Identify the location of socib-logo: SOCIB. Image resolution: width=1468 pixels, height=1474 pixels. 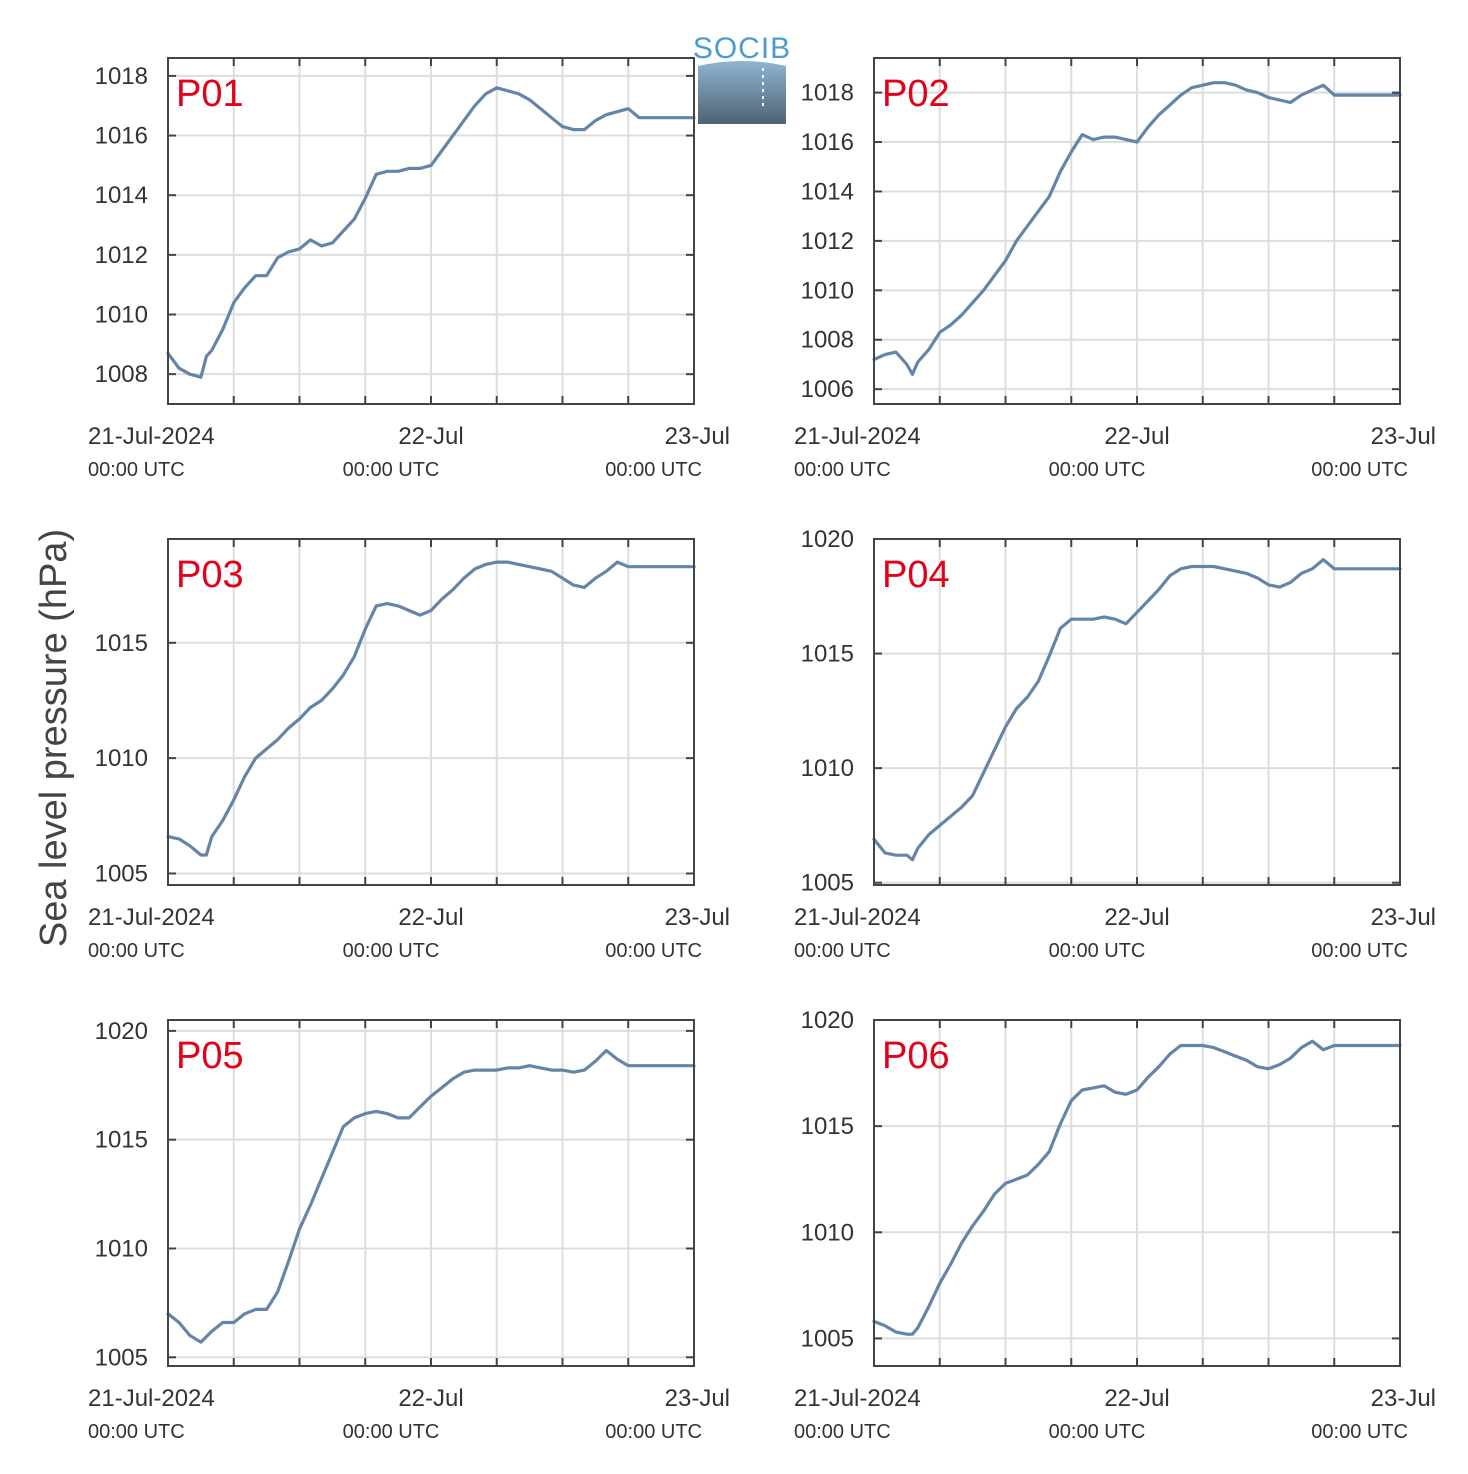
(742, 78).